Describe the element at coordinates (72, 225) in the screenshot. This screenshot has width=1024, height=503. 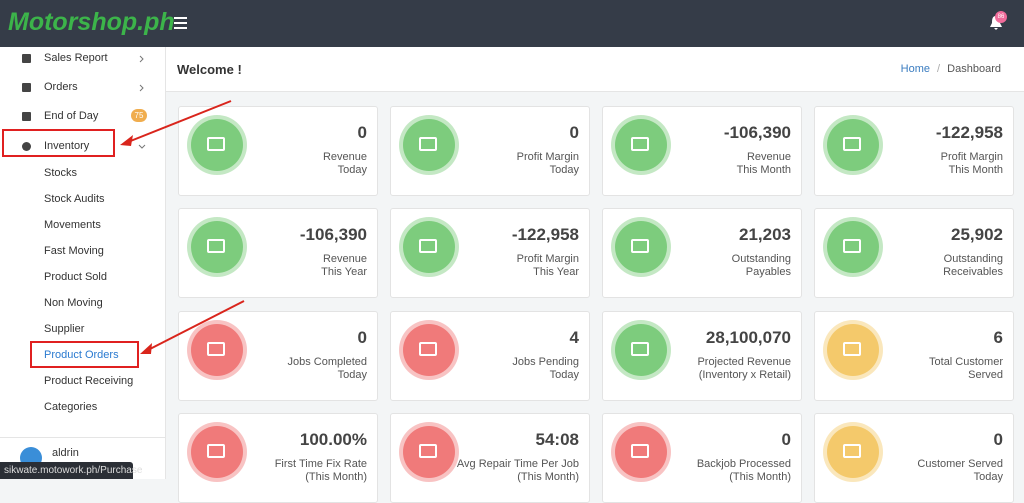
I see `submenu-item: Movements` at that location.